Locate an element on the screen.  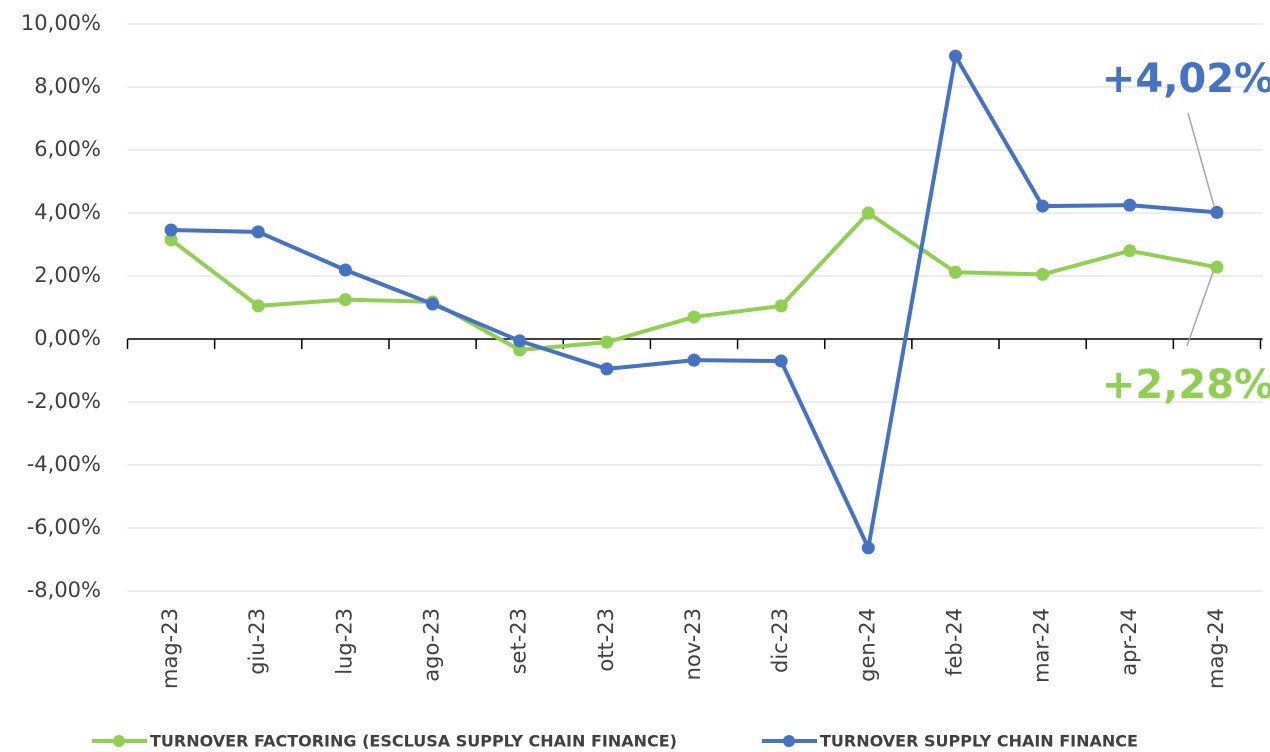
x-tick-label: set-23 is located at coordinates (519, 641).